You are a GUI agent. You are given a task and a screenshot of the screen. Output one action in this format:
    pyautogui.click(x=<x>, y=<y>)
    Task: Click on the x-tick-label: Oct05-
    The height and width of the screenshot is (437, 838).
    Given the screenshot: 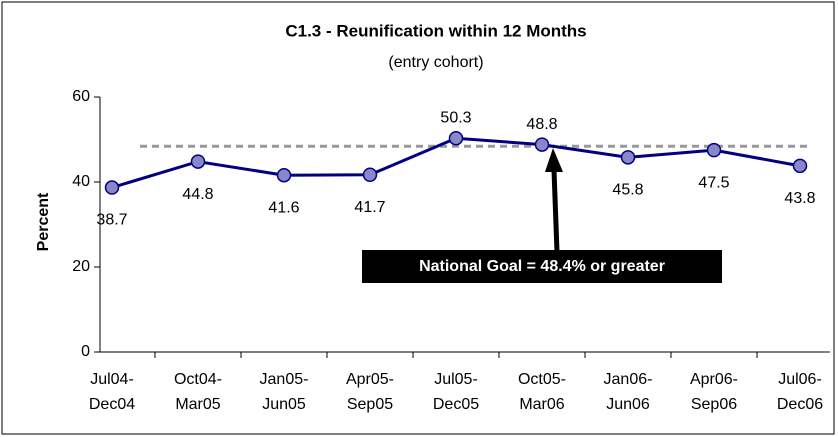 What is the action you would take?
    pyautogui.click(x=542, y=379)
    